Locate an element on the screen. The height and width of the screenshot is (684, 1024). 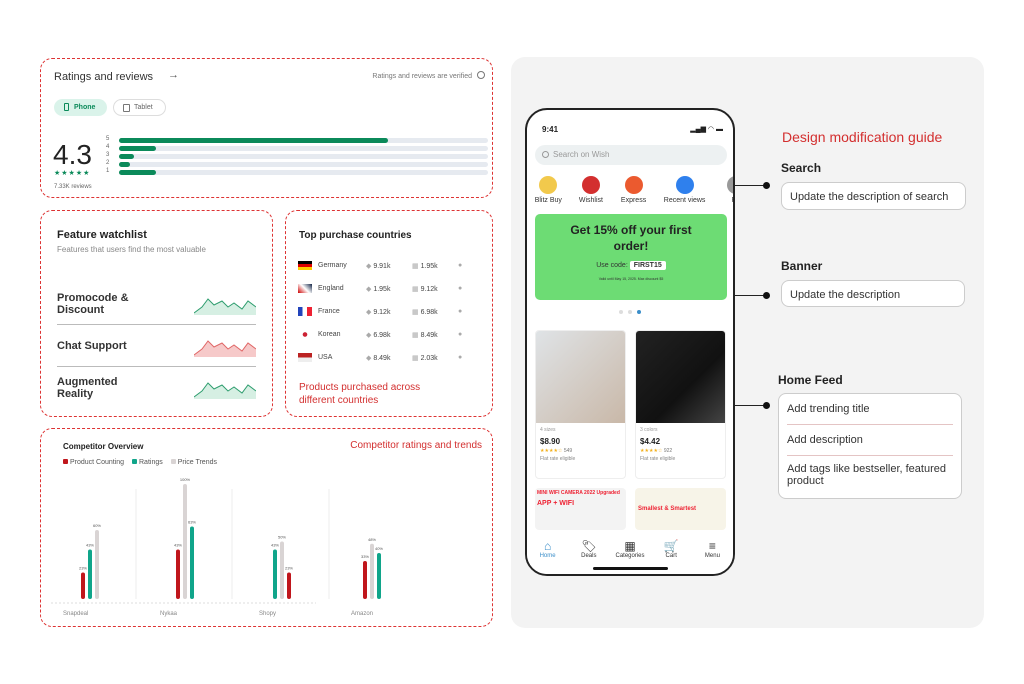
watchlist-title: Feature watchlist is located at coordinates (102, 235).